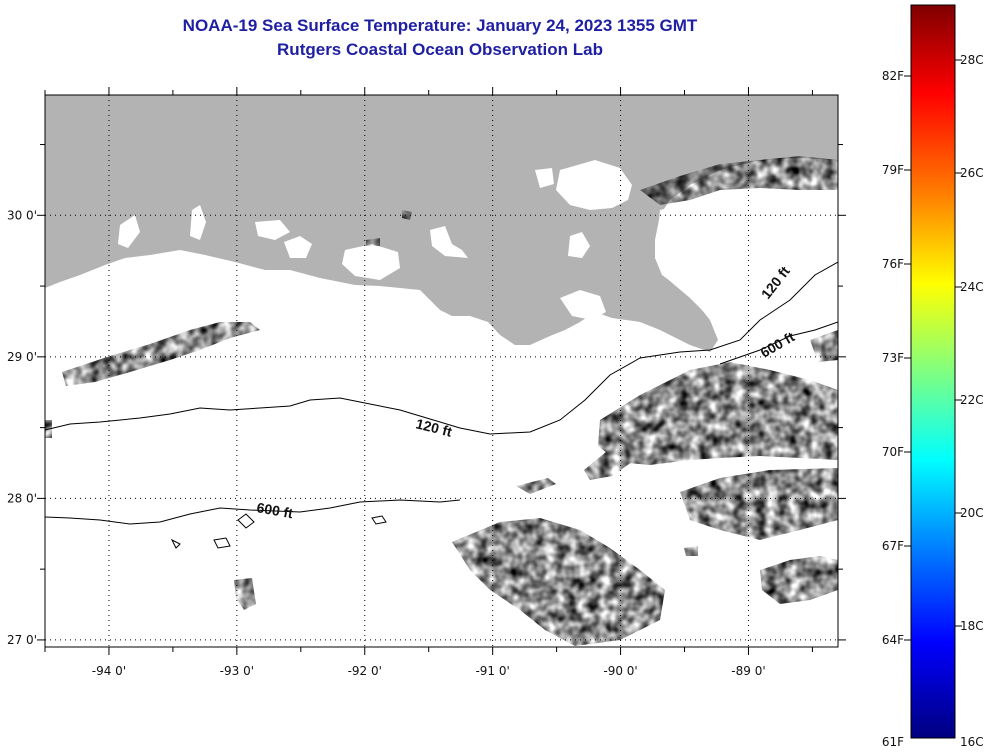  I want to click on colorbar-f-label: 73F, so click(893, 358).